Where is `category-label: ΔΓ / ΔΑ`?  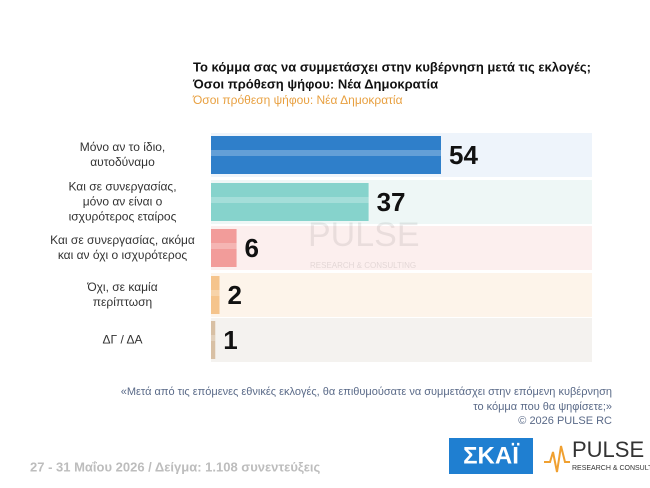
category-label: ΔΓ / ΔΑ is located at coordinates (122, 339).